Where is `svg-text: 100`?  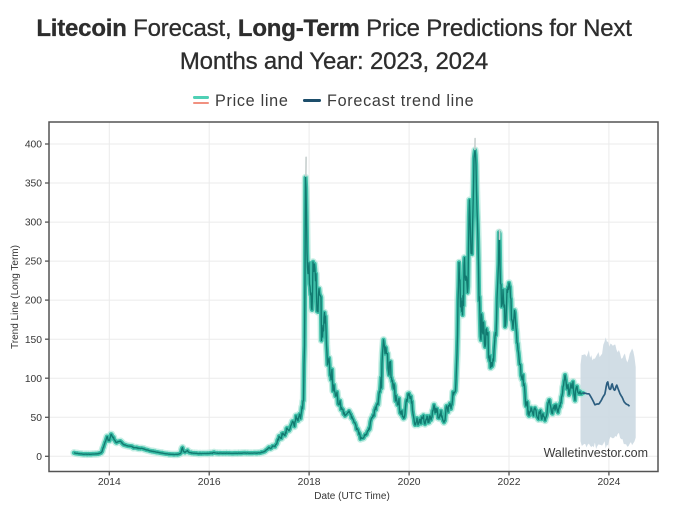 svg-text: 100 is located at coordinates (33, 379).